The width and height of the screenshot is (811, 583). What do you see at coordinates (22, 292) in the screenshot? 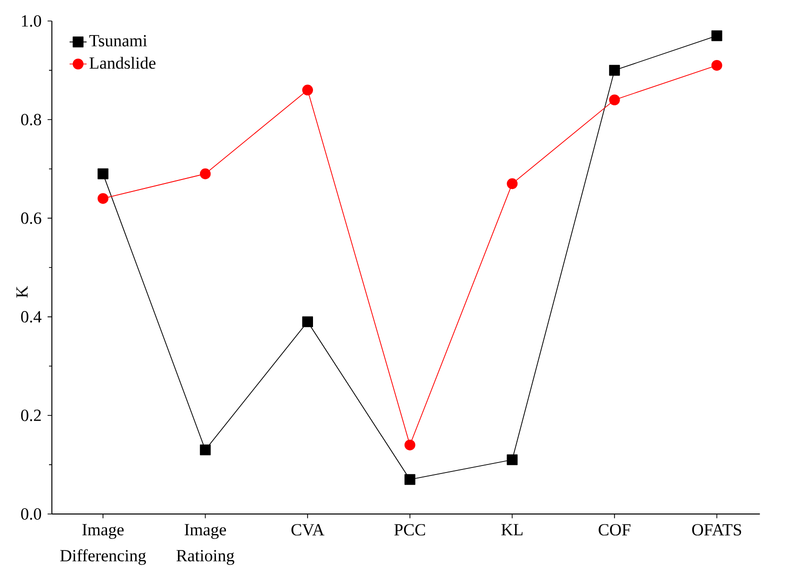
I see `y-axis-title: K` at bounding box center [22, 292].